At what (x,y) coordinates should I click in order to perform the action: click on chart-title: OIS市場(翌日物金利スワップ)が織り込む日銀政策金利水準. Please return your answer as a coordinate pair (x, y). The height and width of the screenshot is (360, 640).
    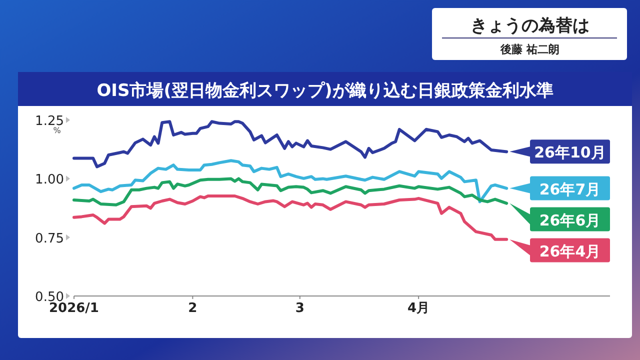
    Looking at the image, I should click on (325, 91).